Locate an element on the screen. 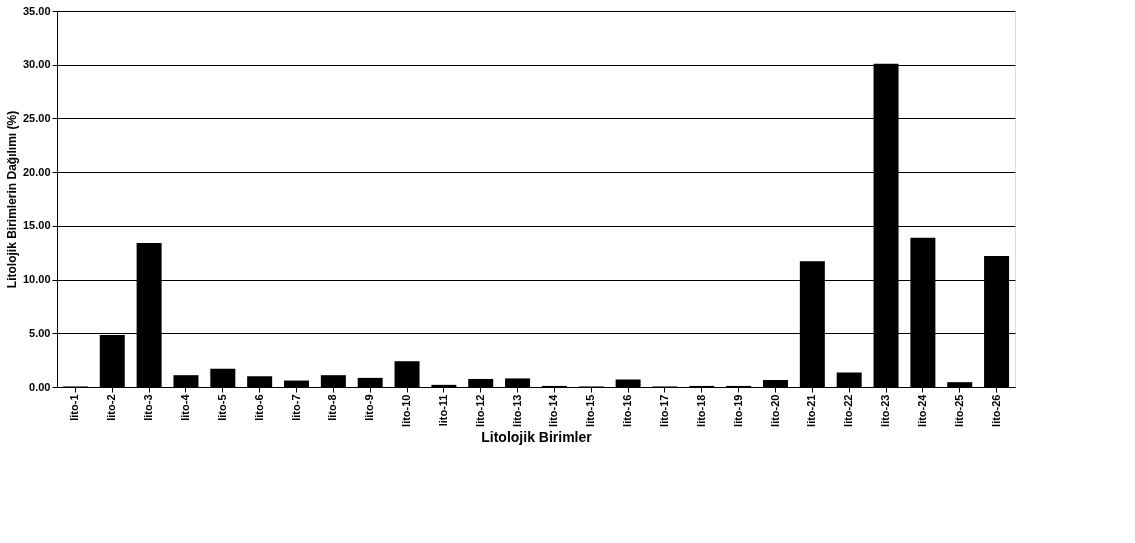  x-tick-label: lito-22 is located at coordinates (848, 410).